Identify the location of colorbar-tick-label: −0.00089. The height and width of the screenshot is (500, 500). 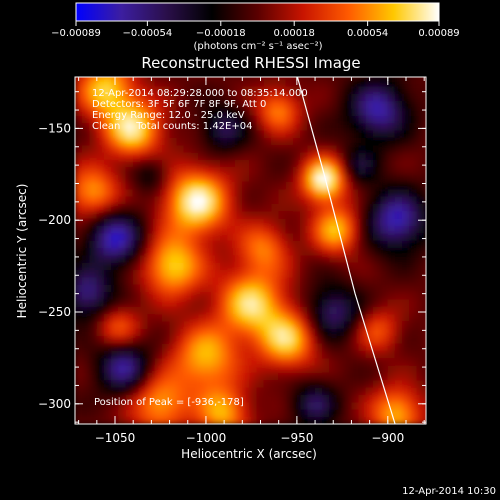
(76, 33).